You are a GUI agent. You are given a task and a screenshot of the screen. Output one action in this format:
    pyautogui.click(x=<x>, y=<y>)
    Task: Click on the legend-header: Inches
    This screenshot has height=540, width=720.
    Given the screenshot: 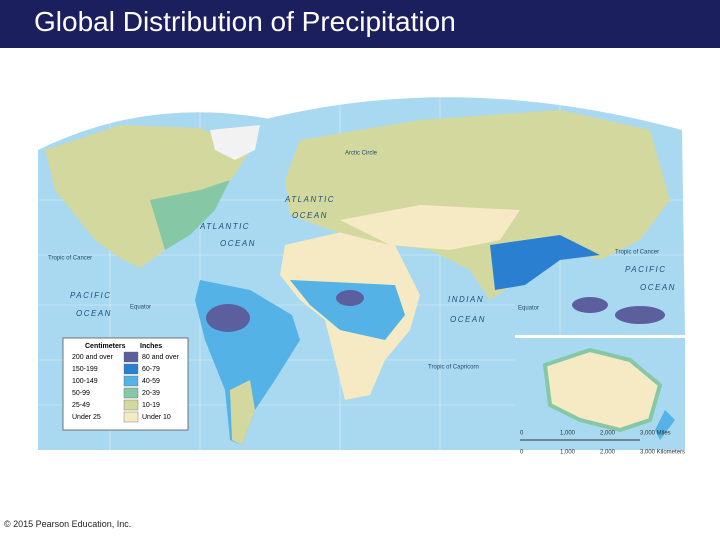 What is the action you would take?
    pyautogui.click(x=151, y=346)
    